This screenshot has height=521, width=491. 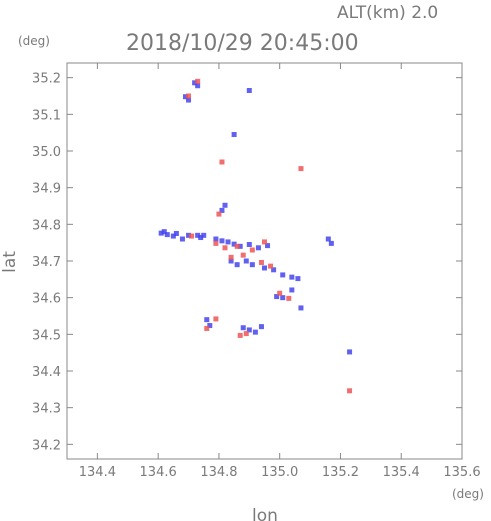 What do you see at coordinates (46, 299) in the screenshot?
I see `y-tick-label: 34.6` at bounding box center [46, 299].